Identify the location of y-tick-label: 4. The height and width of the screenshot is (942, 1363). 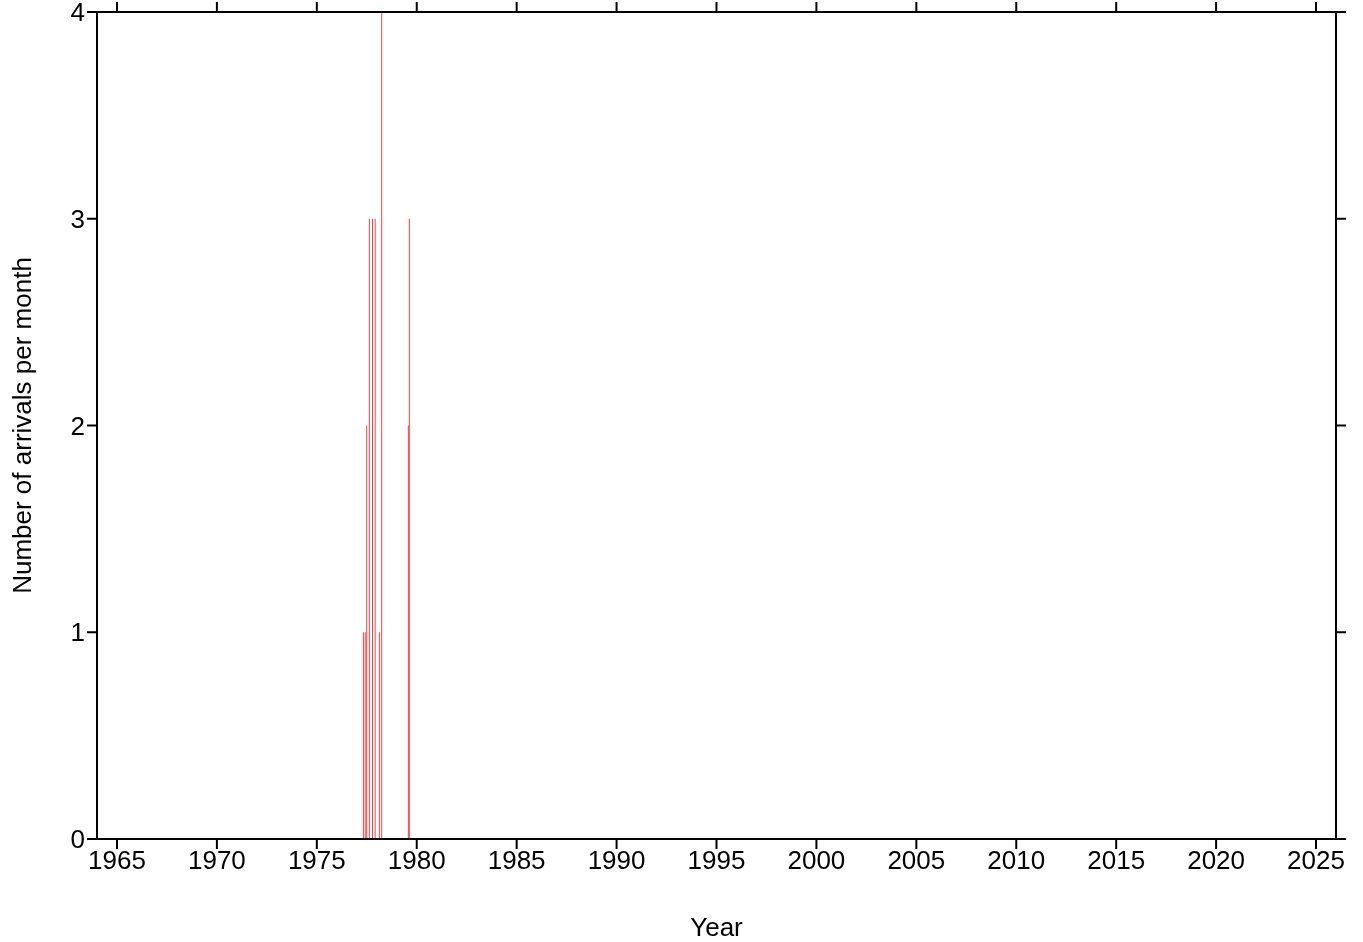
(77, 14).